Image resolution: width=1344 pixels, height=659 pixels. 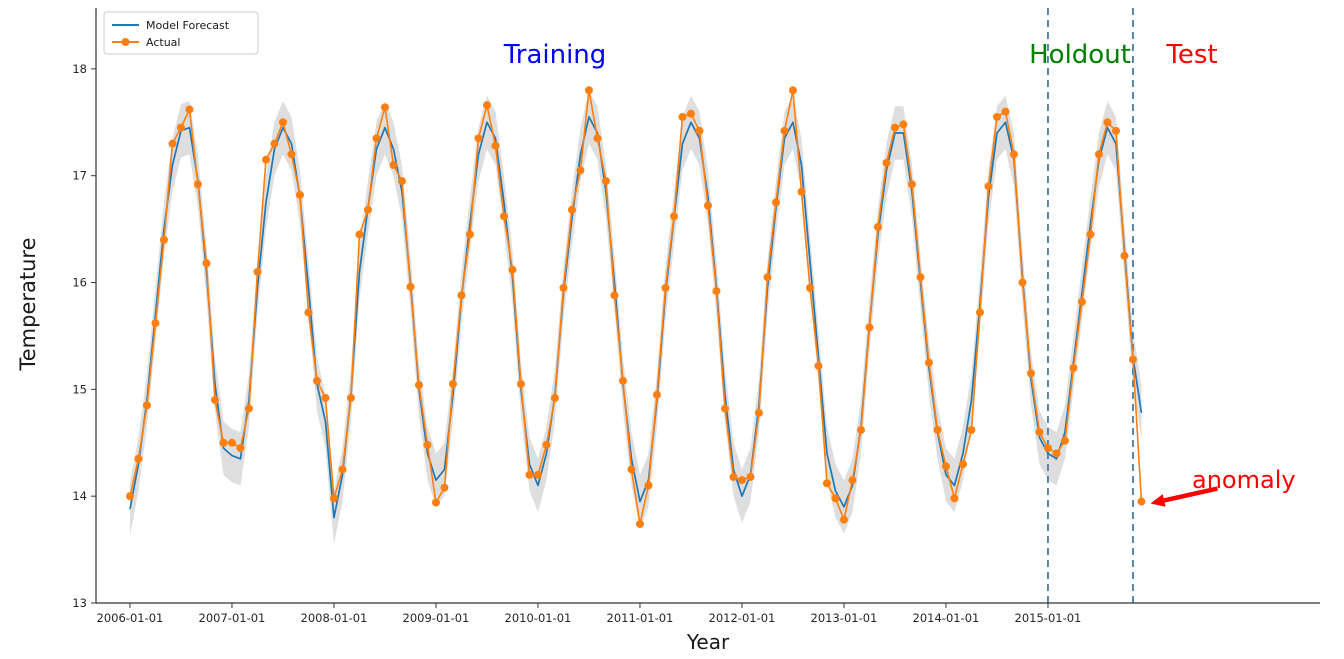 What do you see at coordinates (1158, 500) in the screenshot?
I see `anomaly-arrow-head` at bounding box center [1158, 500].